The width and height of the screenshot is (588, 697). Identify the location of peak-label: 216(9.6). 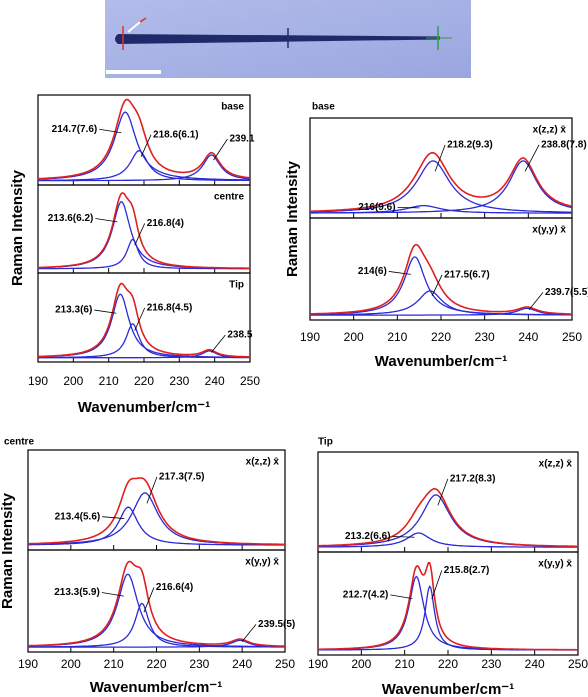
(376, 207).